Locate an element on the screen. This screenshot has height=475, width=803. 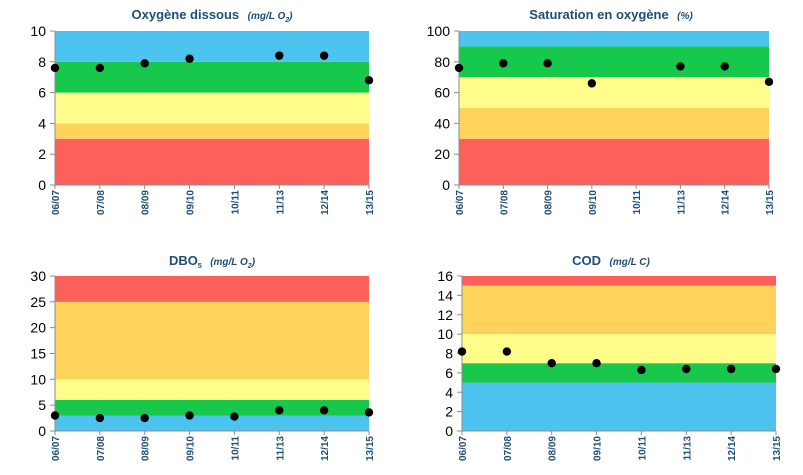
y-tick-label: 16 is located at coordinates (445, 276).